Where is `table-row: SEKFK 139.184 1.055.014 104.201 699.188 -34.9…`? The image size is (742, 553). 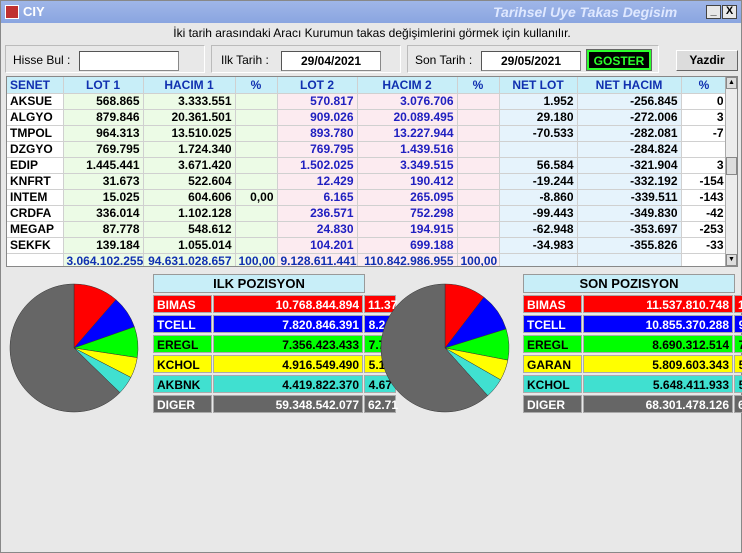
table-row: SEKFK 139.184 1.055.014 104.201 699.188 -34.9… is located at coordinates (367, 245).